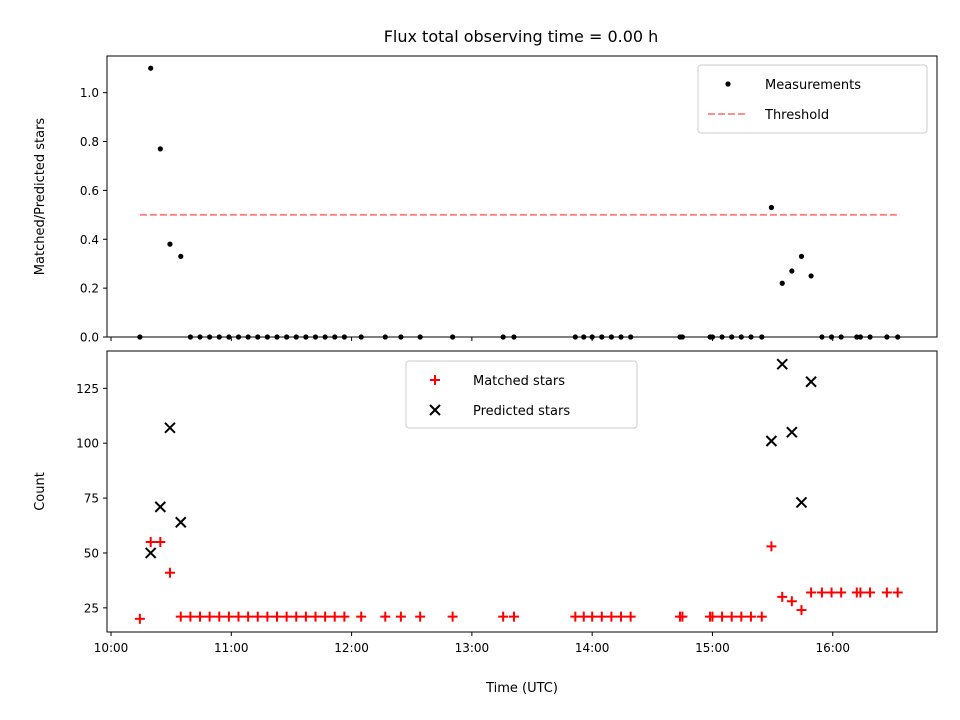  Describe the element at coordinates (813, 85) in the screenshot. I see `legend-measurements-label: Measurements` at that location.